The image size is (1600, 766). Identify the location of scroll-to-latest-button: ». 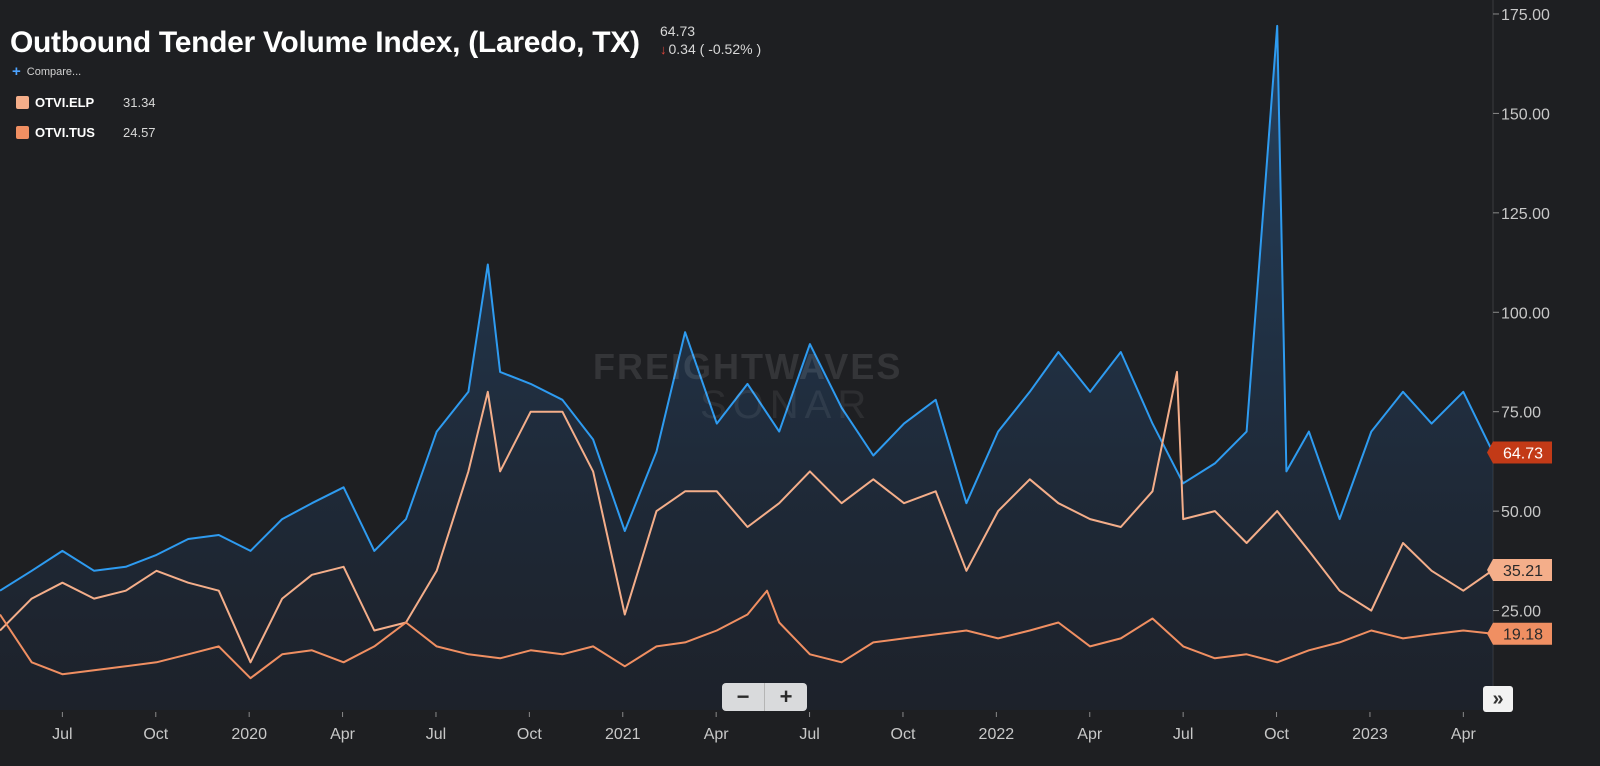
(1498, 699).